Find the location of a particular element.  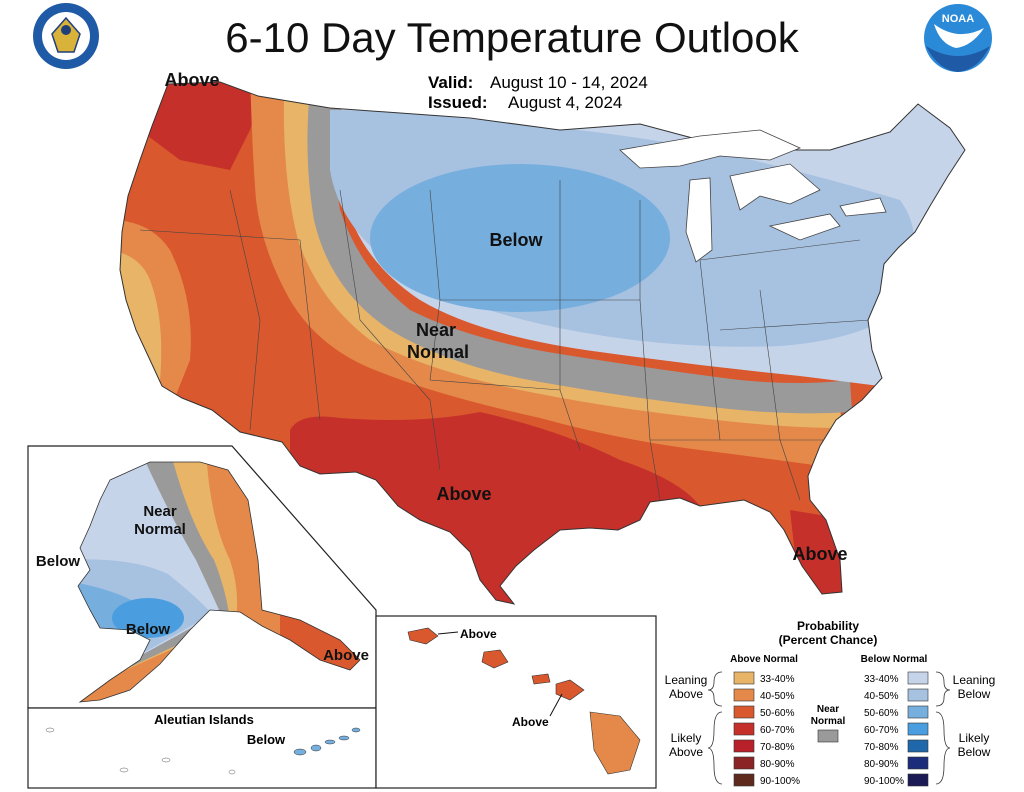

legend-above-range-label: 80-90% is located at coordinates (777, 764).